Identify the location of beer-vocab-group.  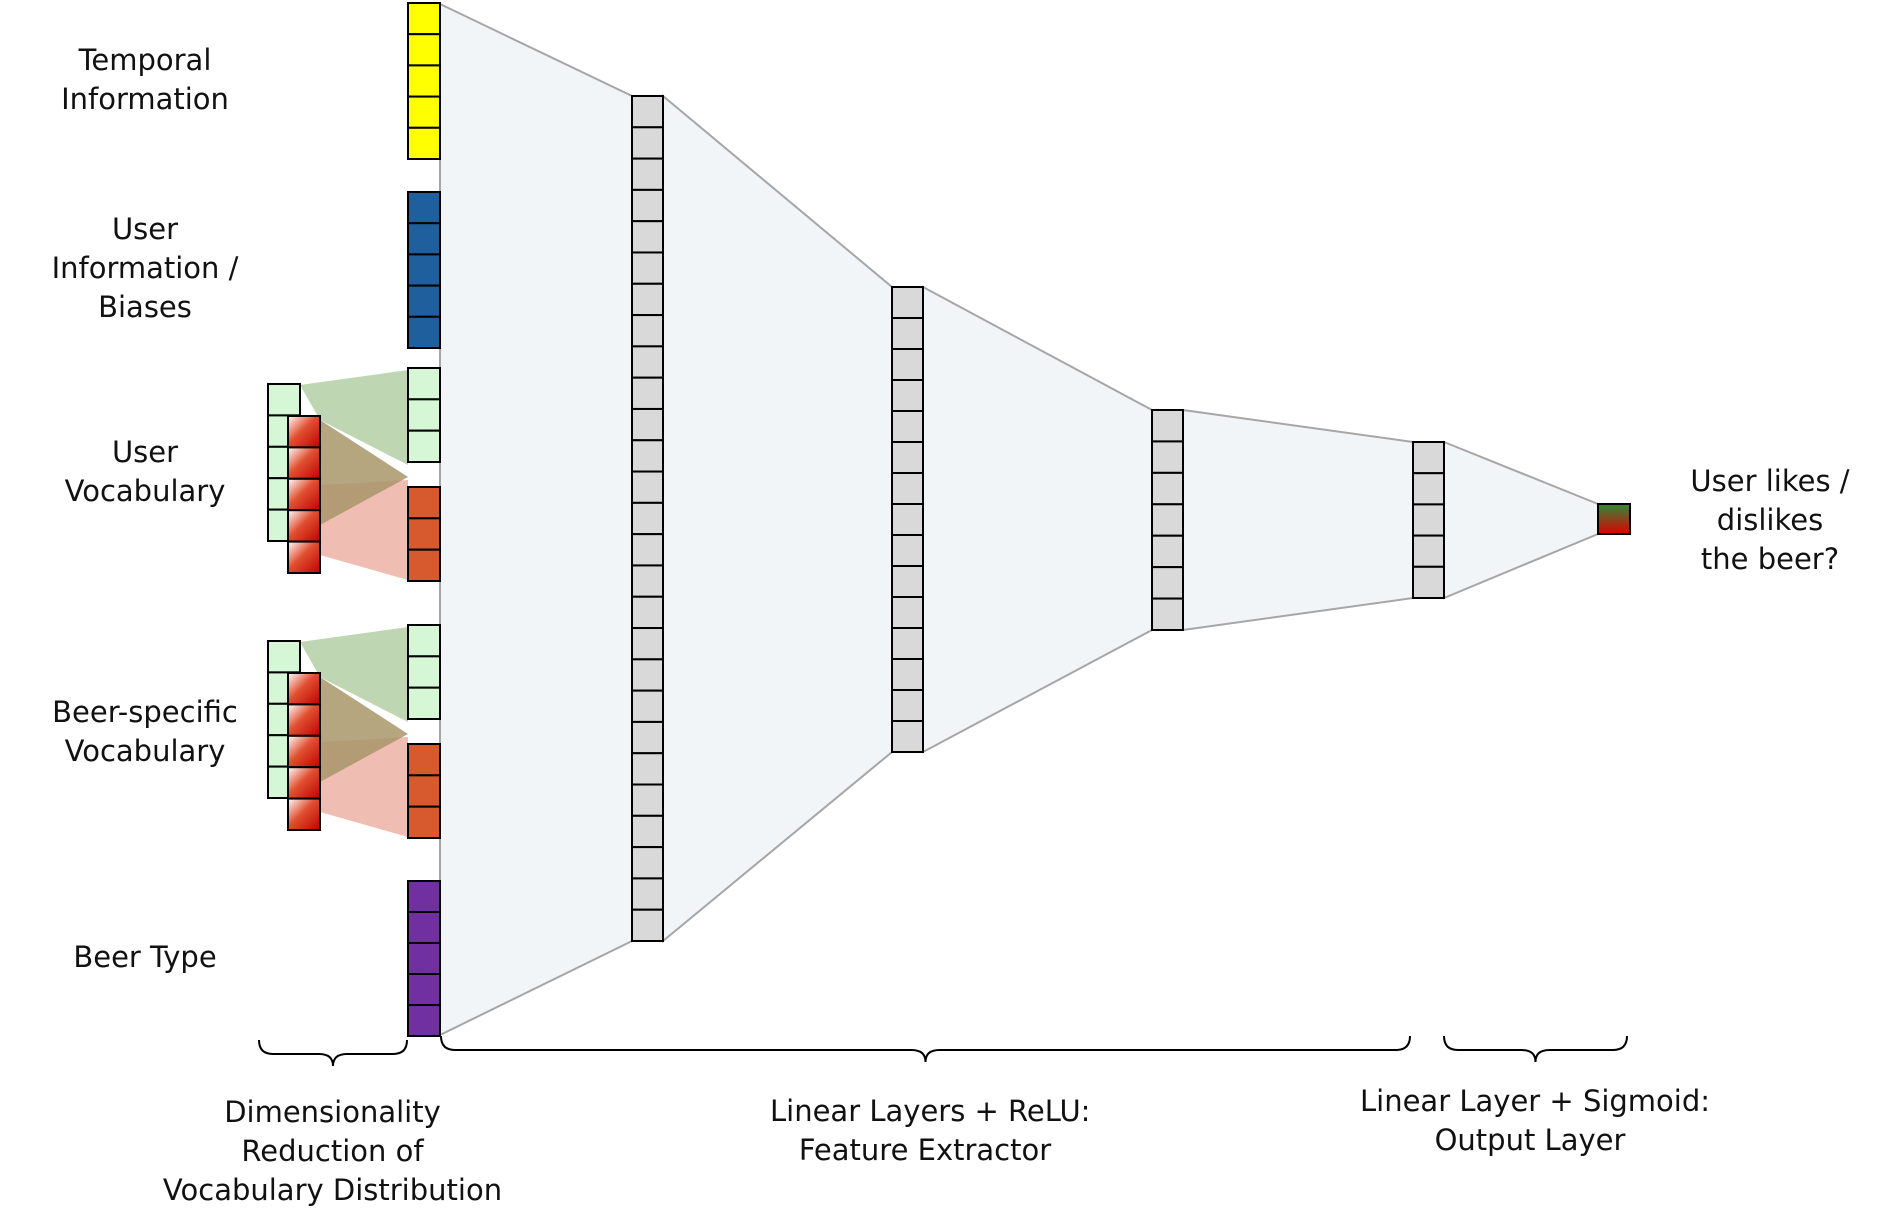
(337, 732).